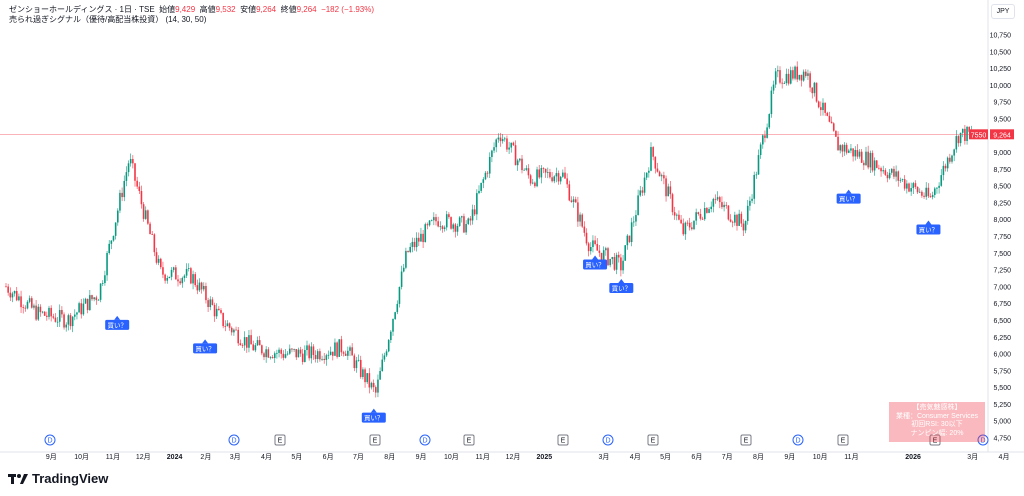 Image resolution: width=1024 pixels, height=496 pixels. Describe the element at coordinates (58, 478) in the screenshot. I see `tradingview-watermark: TradingView` at that location.